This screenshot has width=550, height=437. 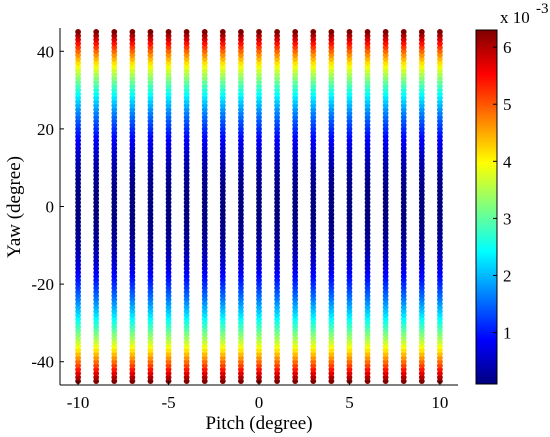 What do you see at coordinates (45, 129) in the screenshot?
I see `y-tick-label: 20` at bounding box center [45, 129].